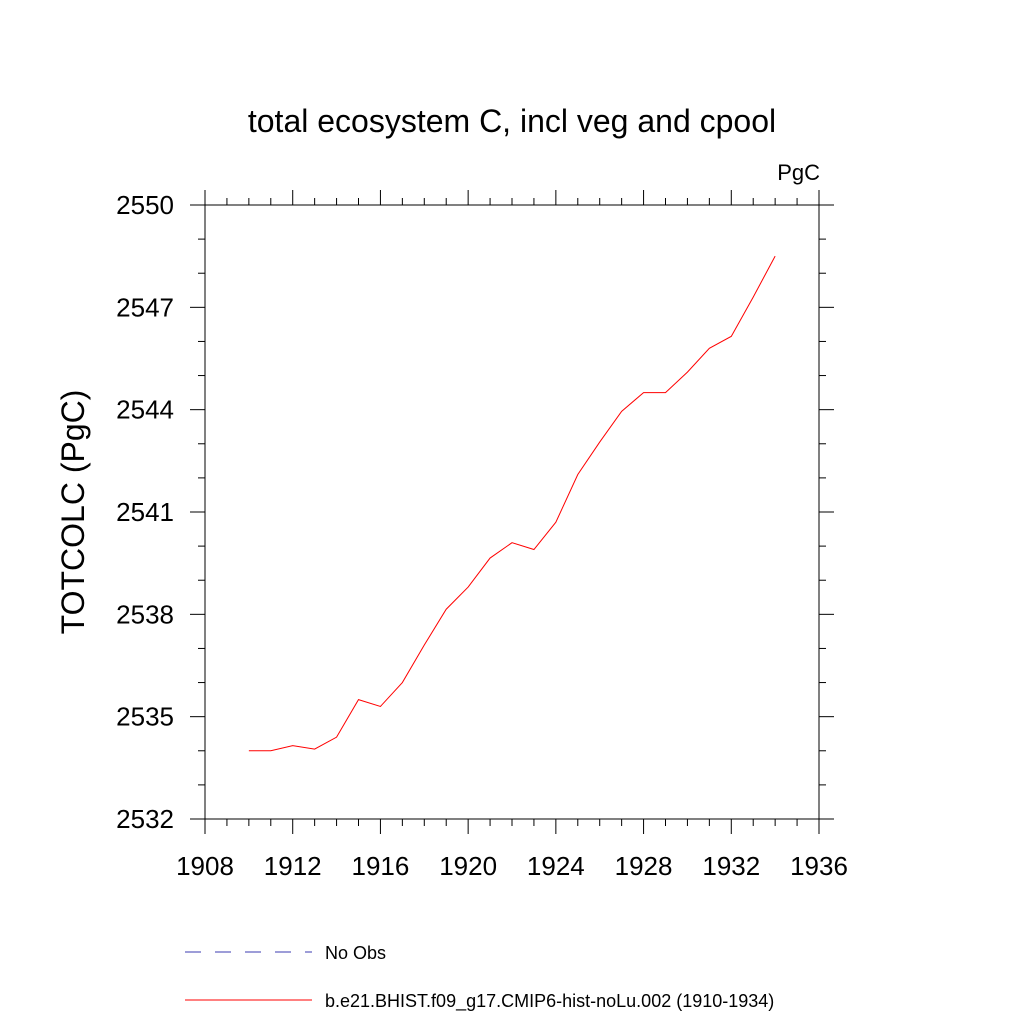 The width and height of the screenshot is (1024, 1024). Describe the element at coordinates (145, 512) in the screenshot. I see `y-tick-label: 2541` at that location.